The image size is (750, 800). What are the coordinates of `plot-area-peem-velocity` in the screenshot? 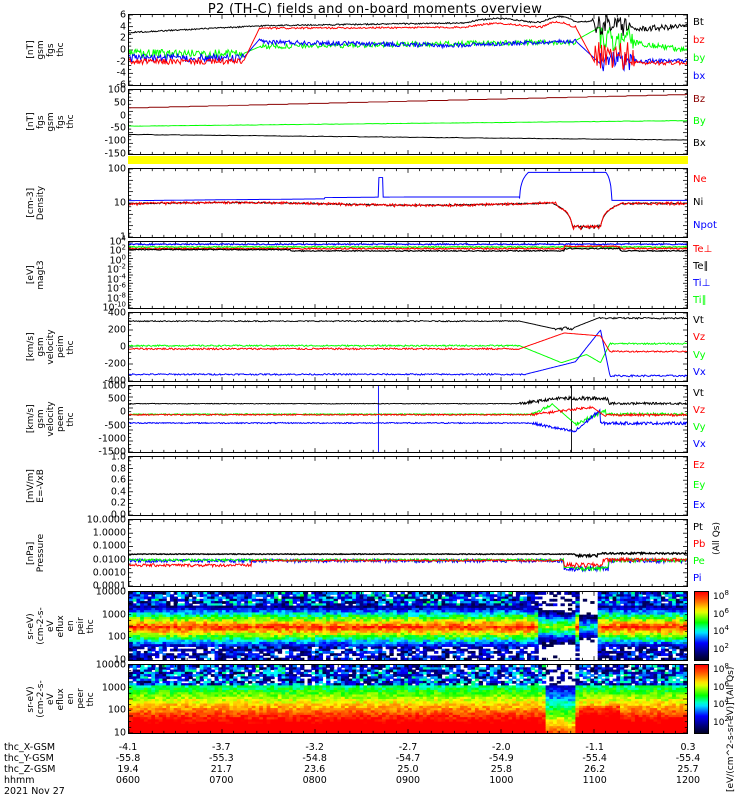 It's located at (408, 419).